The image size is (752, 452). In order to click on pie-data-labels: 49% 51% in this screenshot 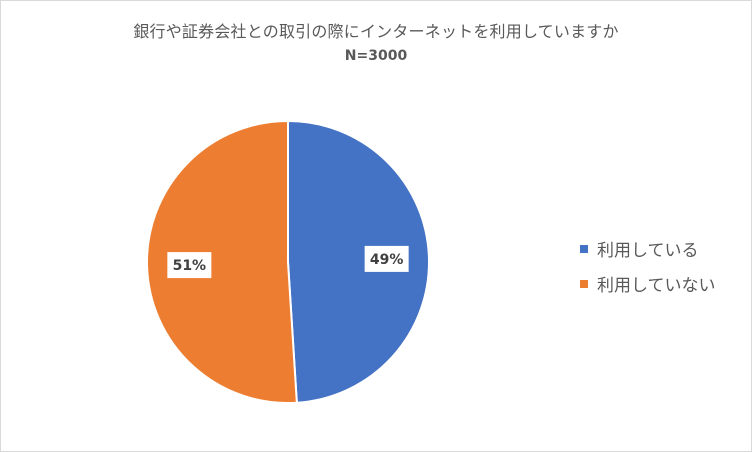, I will do `click(288, 262)`.